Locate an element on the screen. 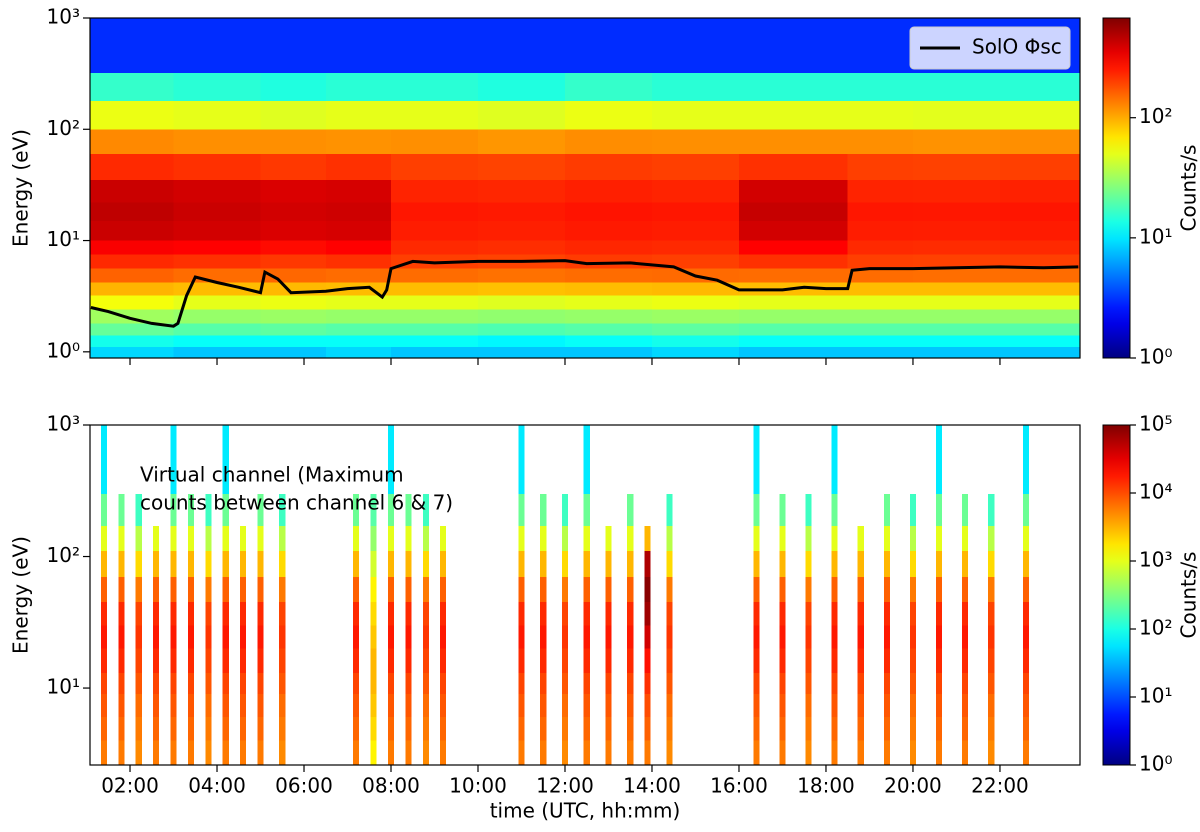 This screenshot has height=832, width=1200. y-tick-label: 10¹ is located at coordinates (63, 687).